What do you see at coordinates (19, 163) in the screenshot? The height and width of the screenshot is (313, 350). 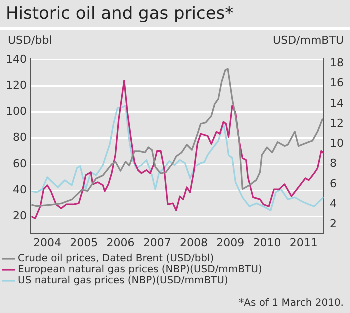 I see `y-tick-label: 60` at bounding box center [19, 163].